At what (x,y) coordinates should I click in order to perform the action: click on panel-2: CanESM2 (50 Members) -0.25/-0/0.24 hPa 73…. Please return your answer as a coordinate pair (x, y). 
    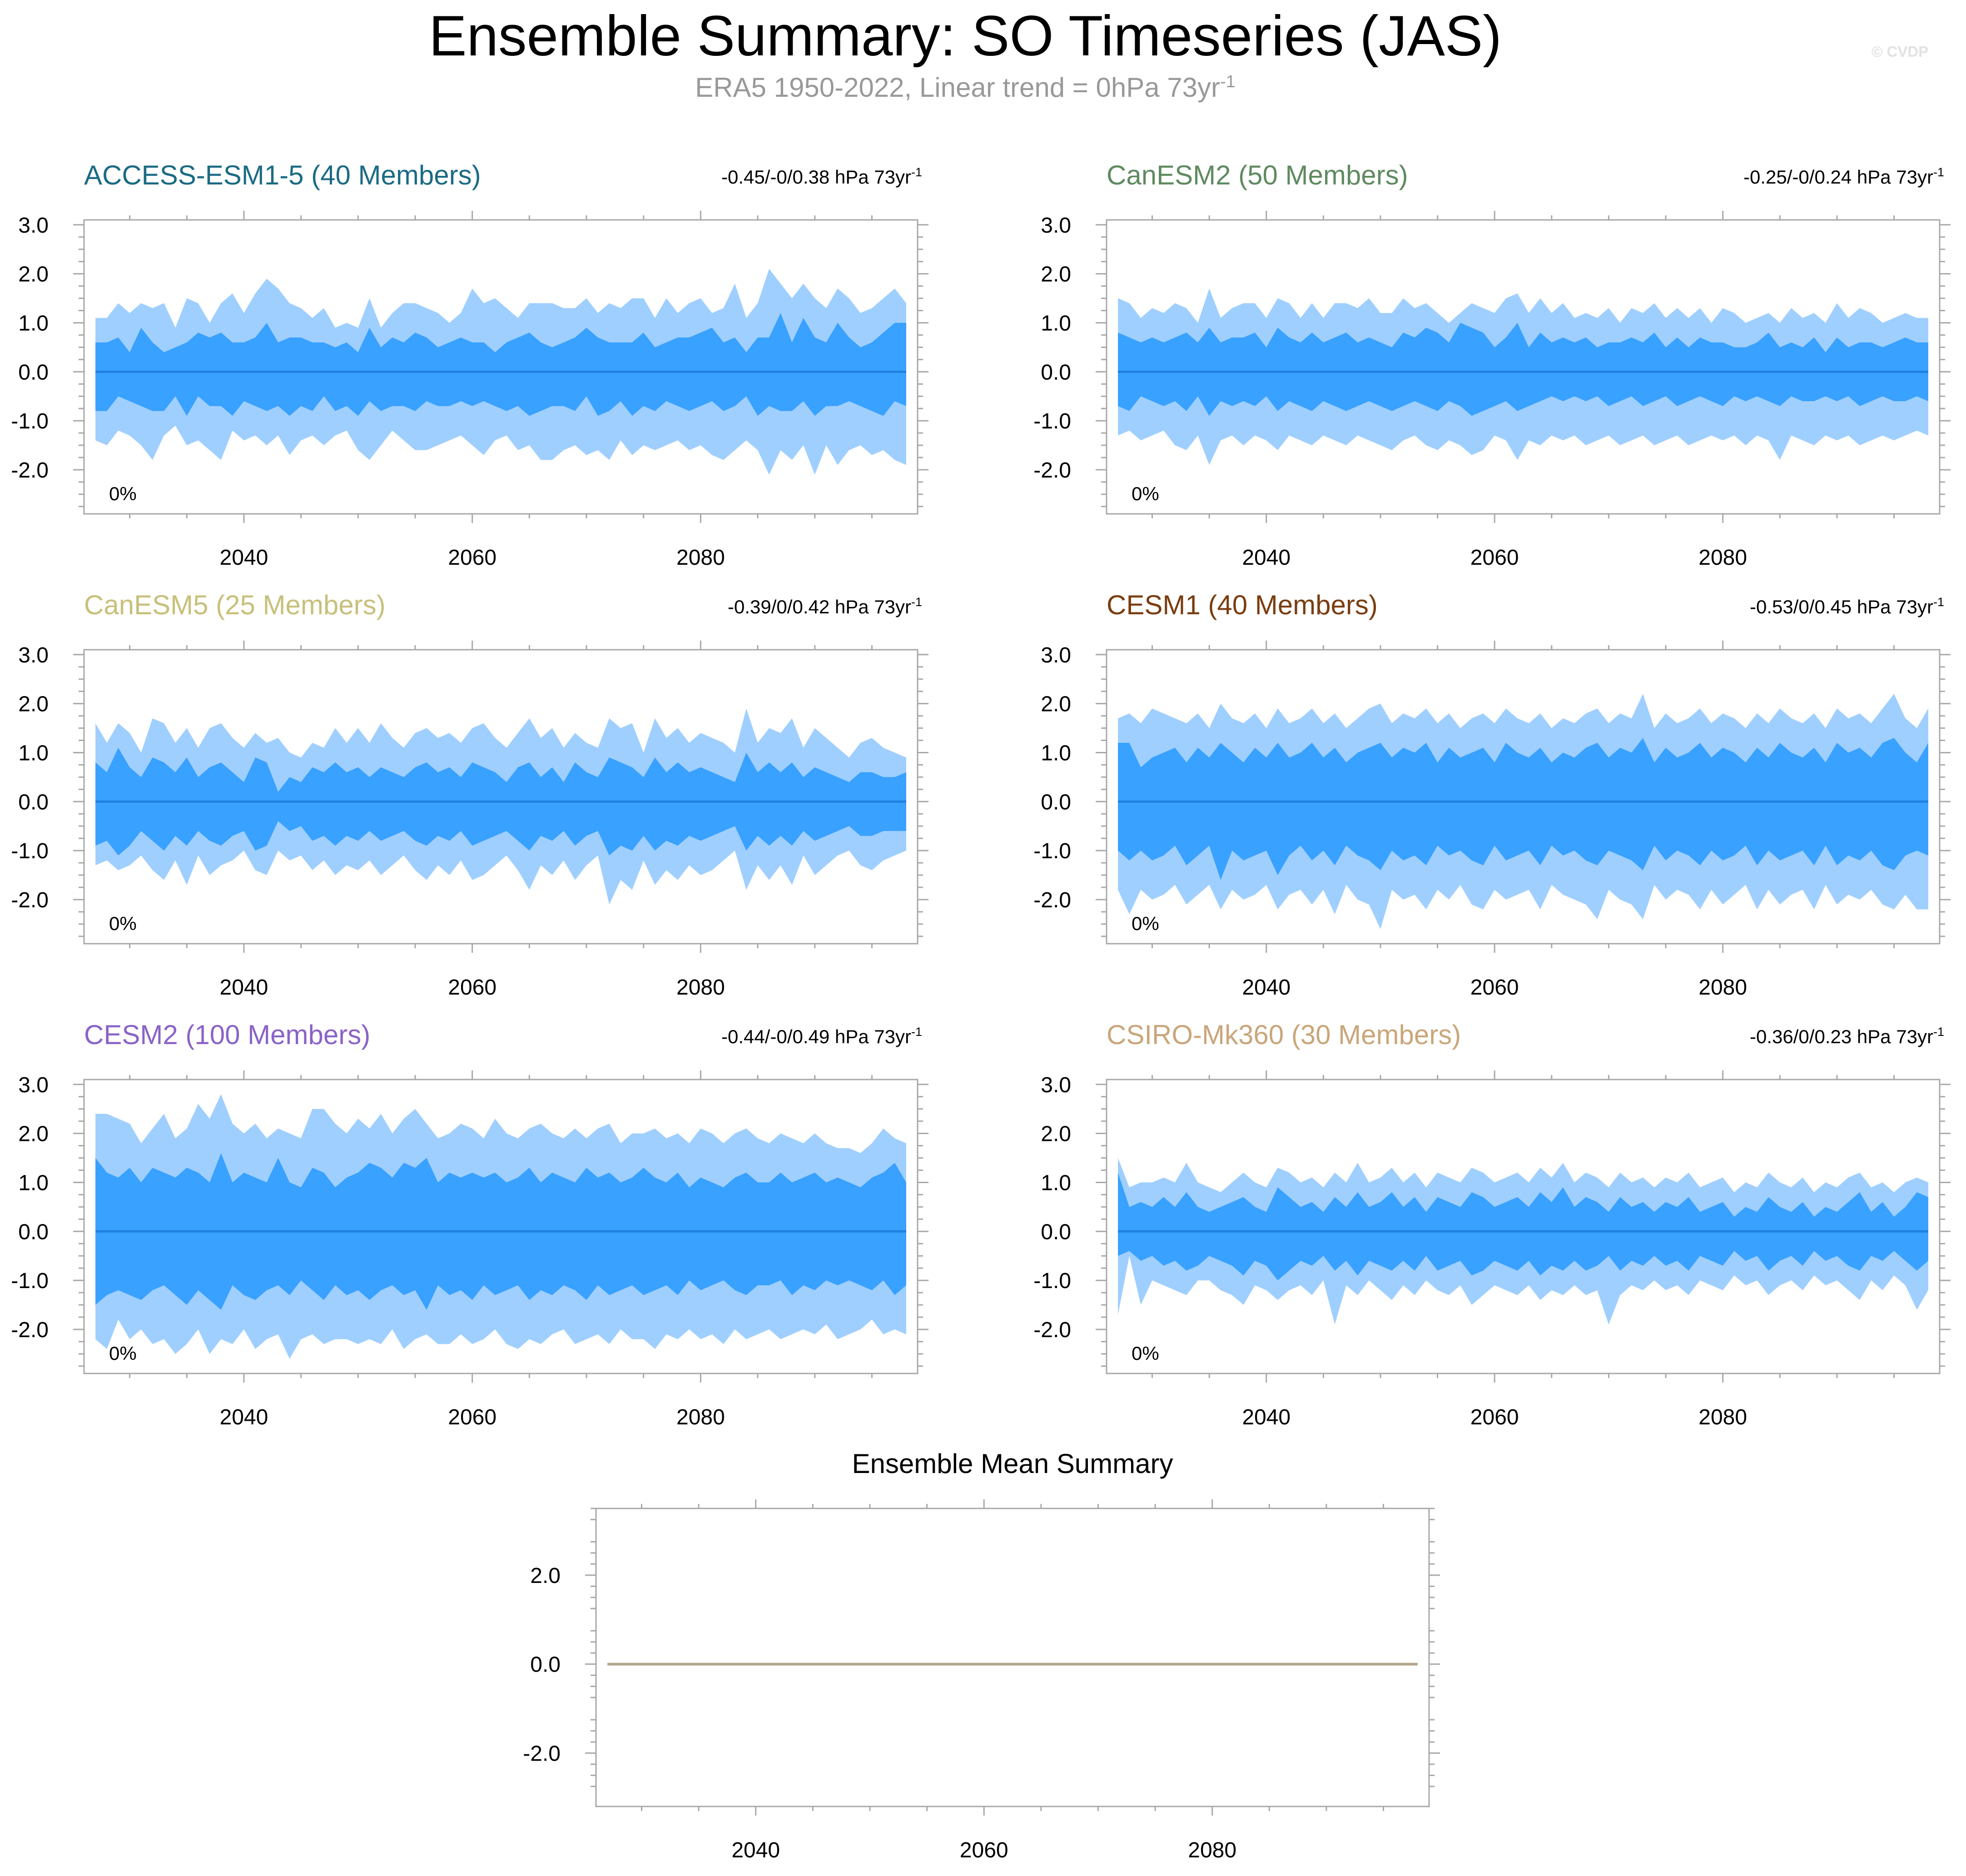
    Looking at the image, I should click on (1492, 365).